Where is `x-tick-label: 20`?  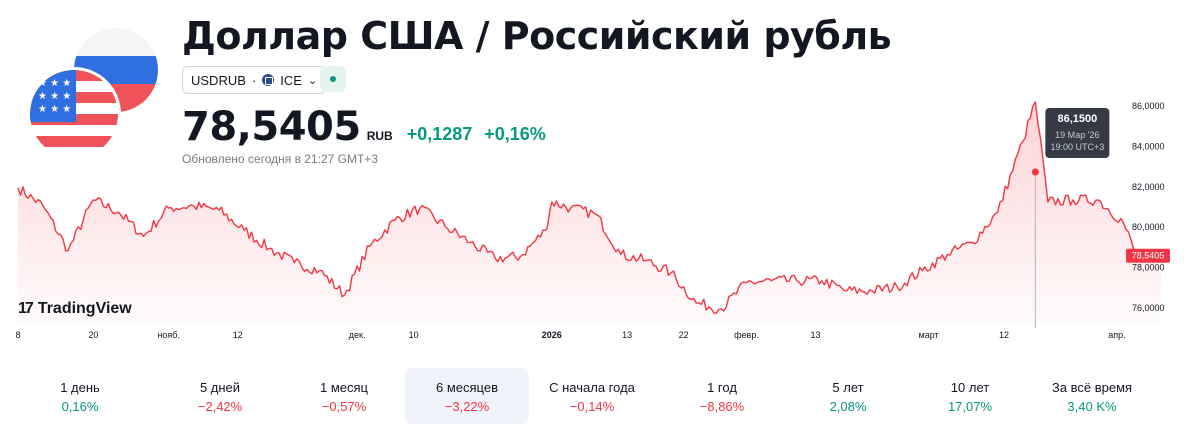 x-tick-label: 20 is located at coordinates (93, 335).